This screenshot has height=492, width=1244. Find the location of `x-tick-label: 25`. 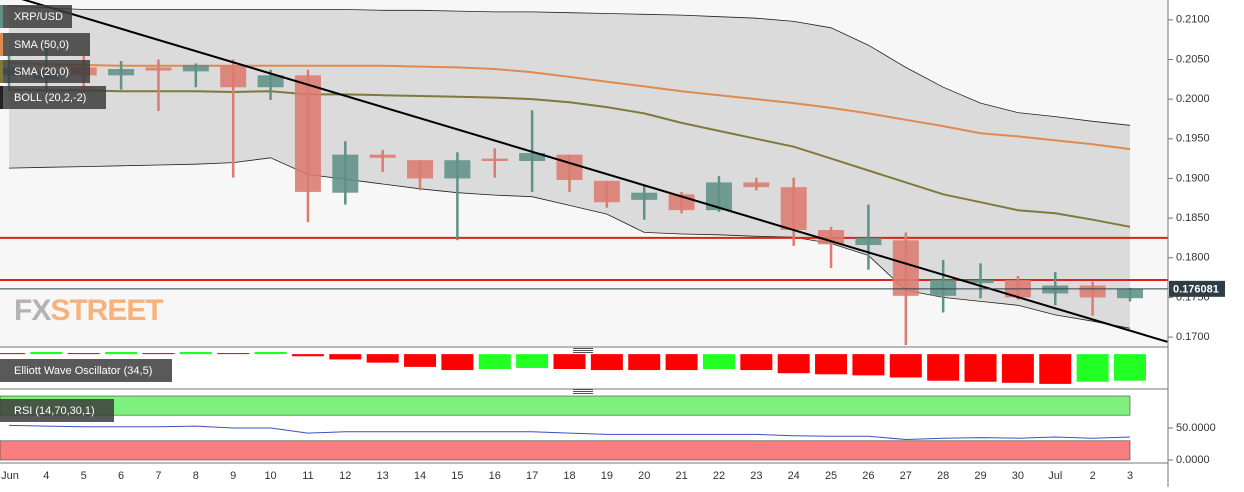

x-tick-label: 25 is located at coordinates (831, 476).